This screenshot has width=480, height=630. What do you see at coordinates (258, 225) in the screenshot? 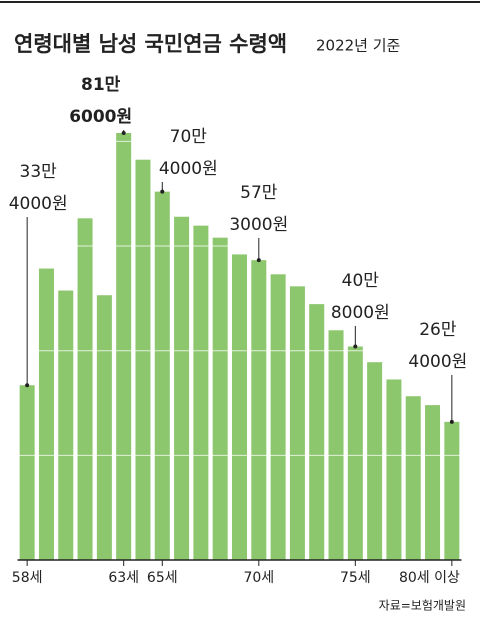
I see `data-label: 3000원` at bounding box center [258, 225].